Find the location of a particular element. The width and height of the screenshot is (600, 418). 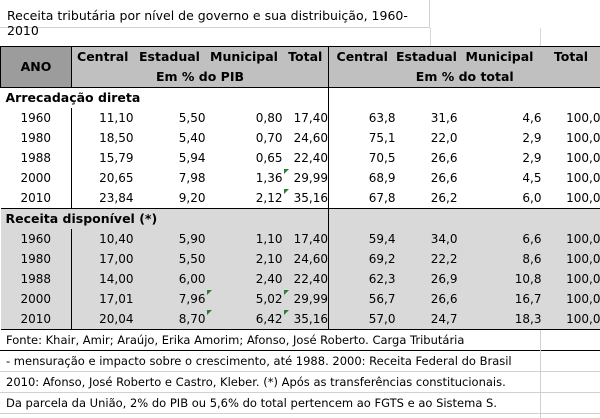

cell-central-pib: 15,79 is located at coordinates (116, 158).